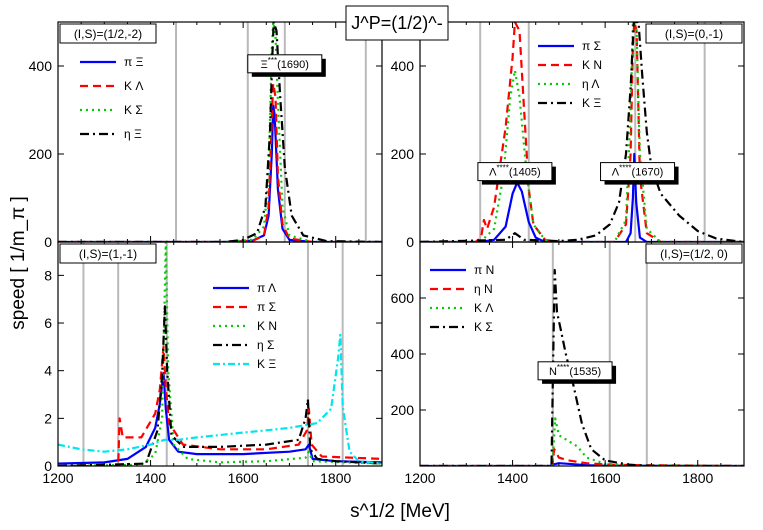 The height and width of the screenshot is (530, 763). I want to click on y-axis-title: speed [ 1/m_π ], so click(18, 263).